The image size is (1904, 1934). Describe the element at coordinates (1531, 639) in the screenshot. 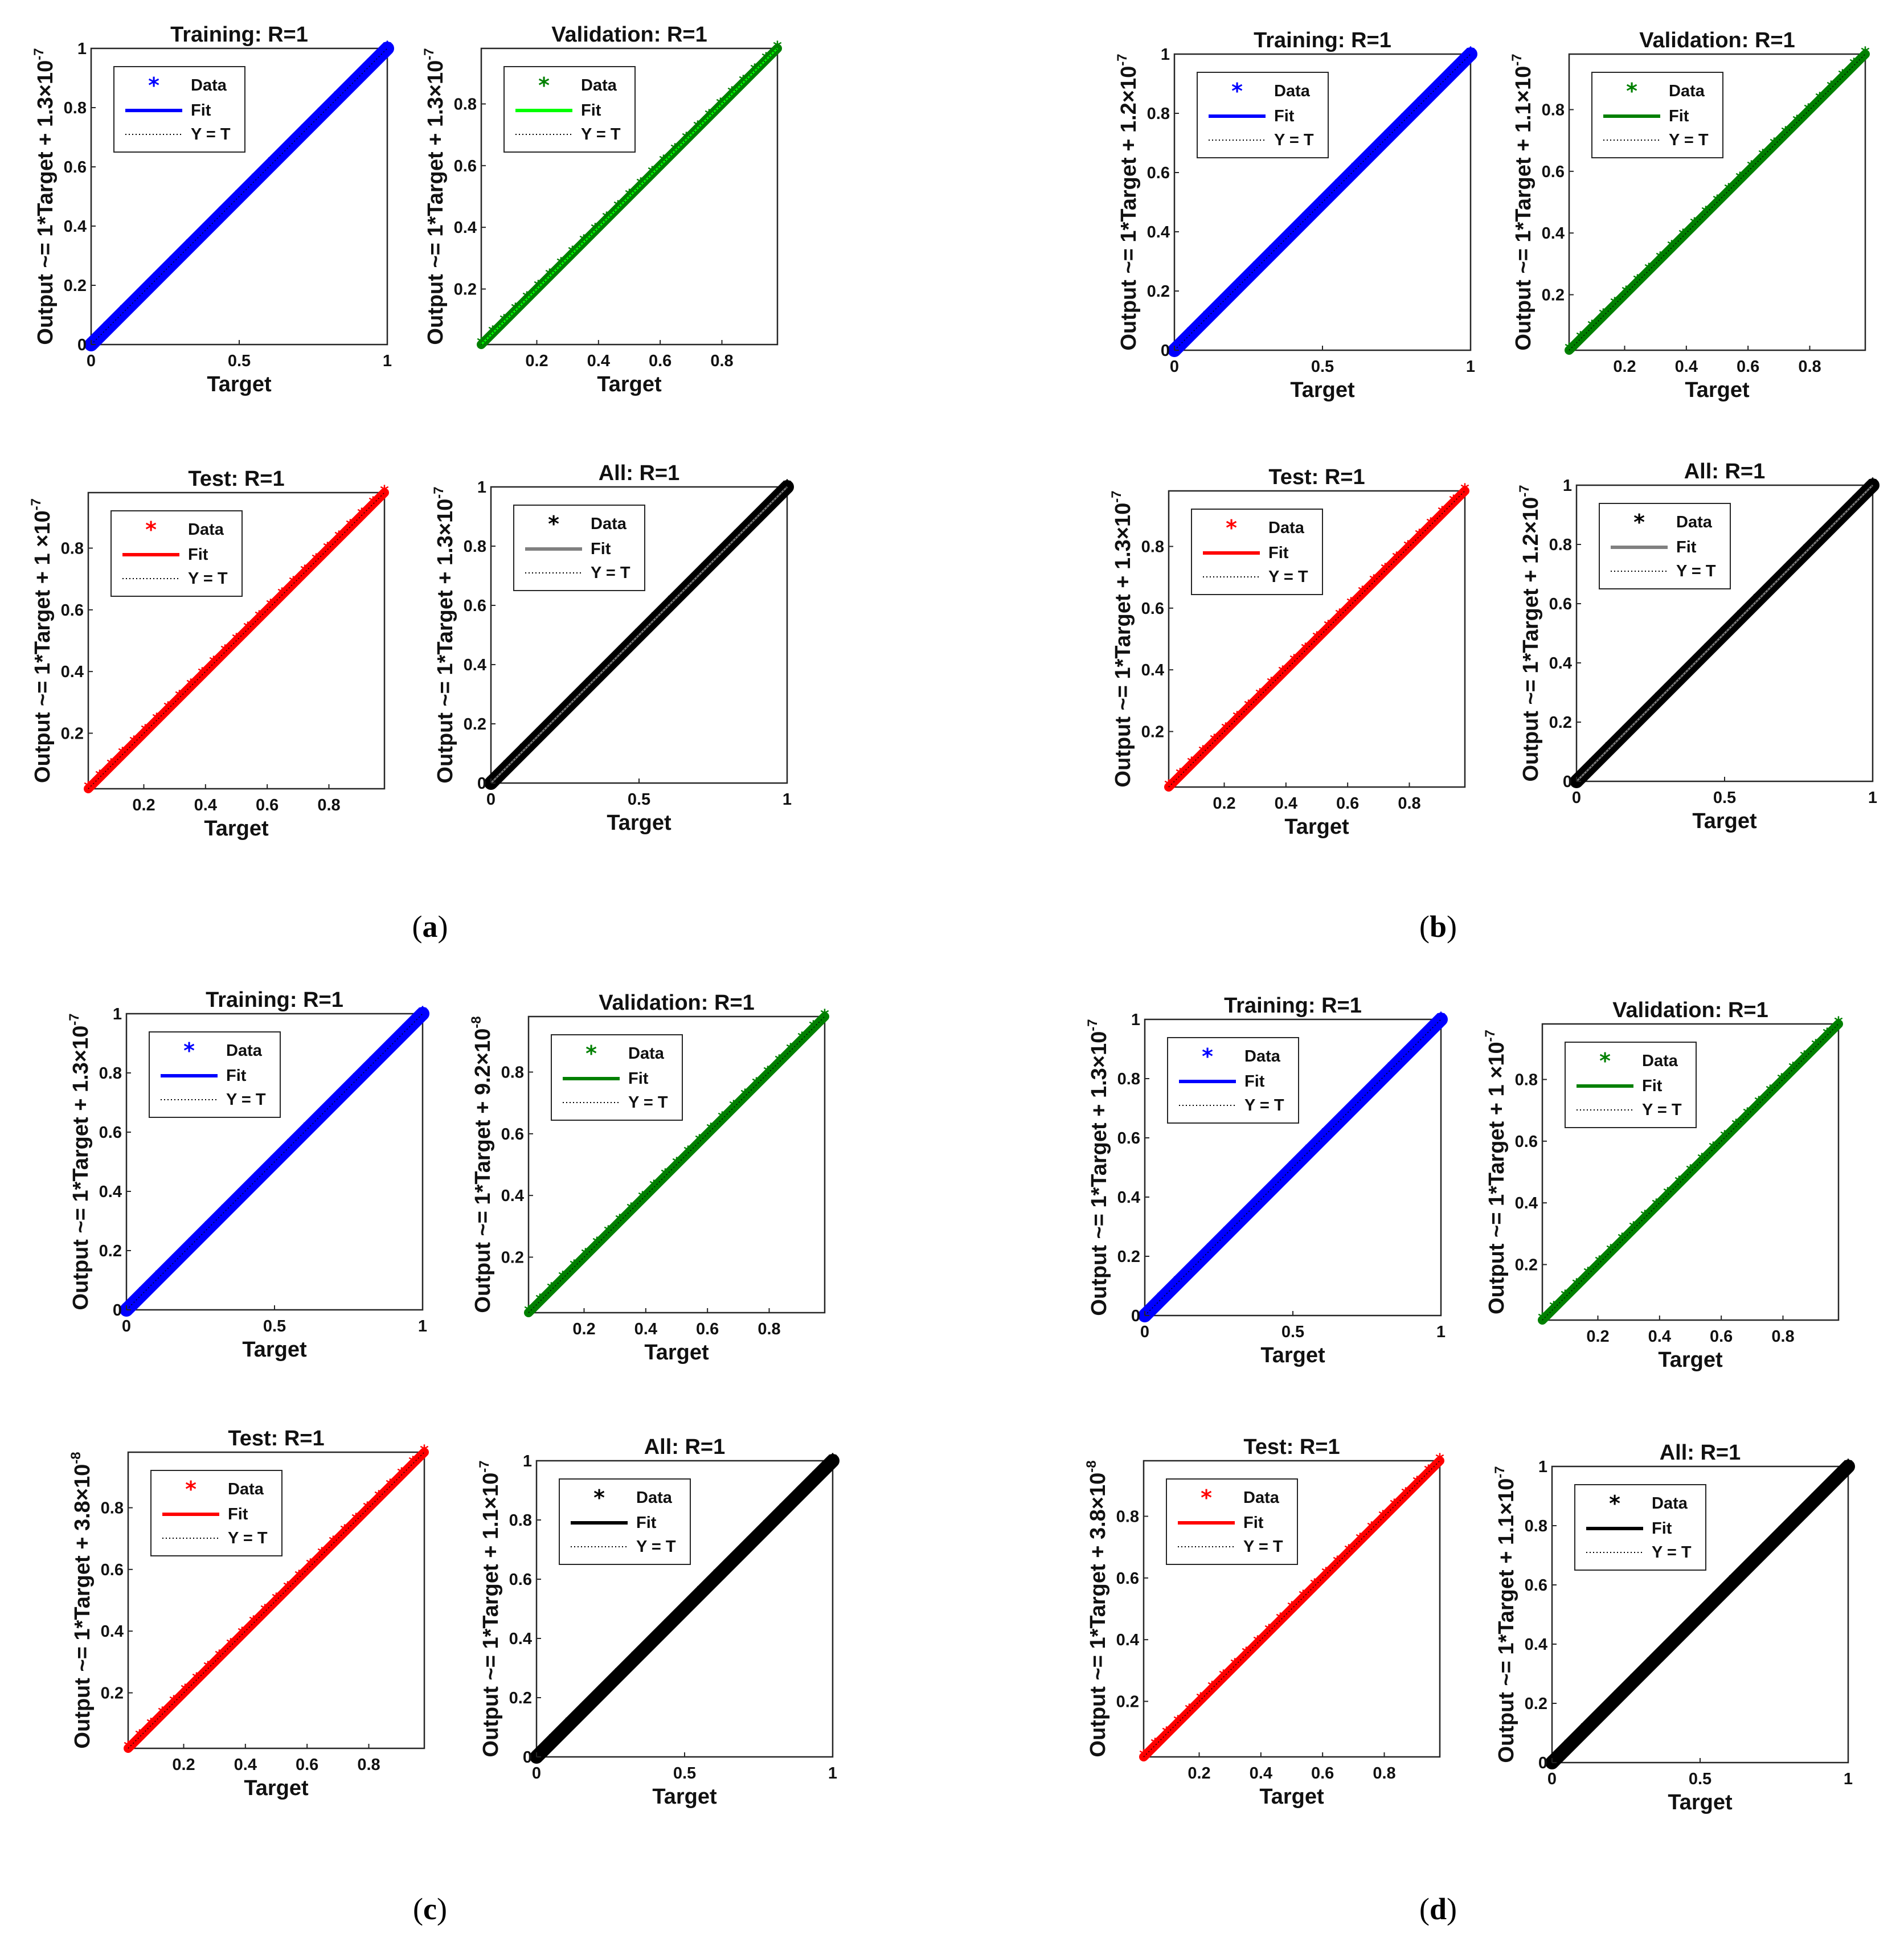

I see `y-axis-label-text: Output ~= 1*Target + 1.2×10` at that location.